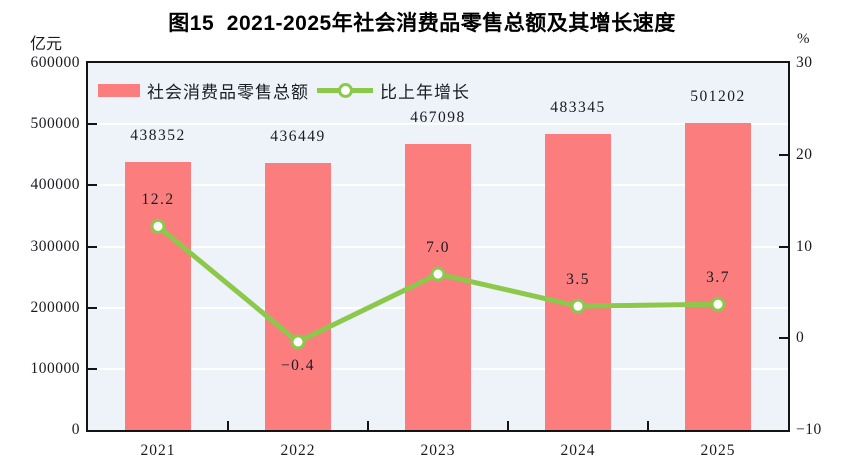  I want to click on right-axis-tick-label: 20, so click(804, 154).